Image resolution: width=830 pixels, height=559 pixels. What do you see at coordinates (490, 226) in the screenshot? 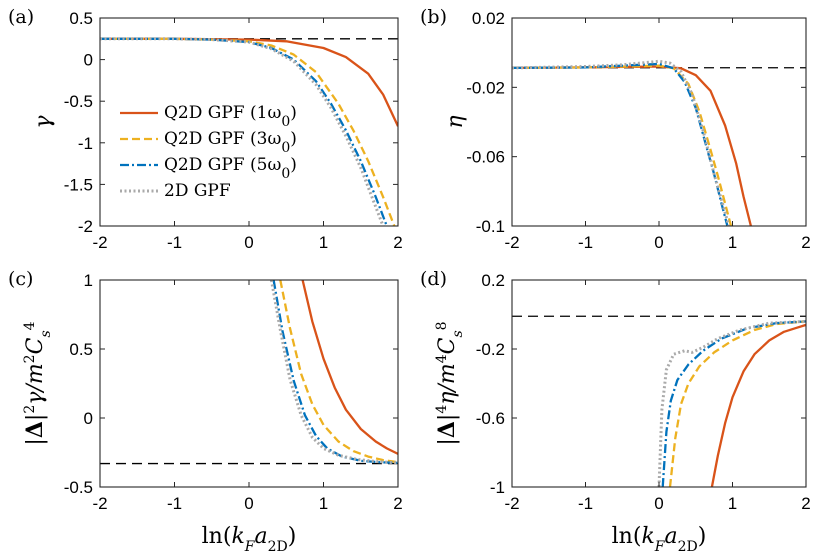
I see `y-tick-label: -0.1` at bounding box center [490, 226].